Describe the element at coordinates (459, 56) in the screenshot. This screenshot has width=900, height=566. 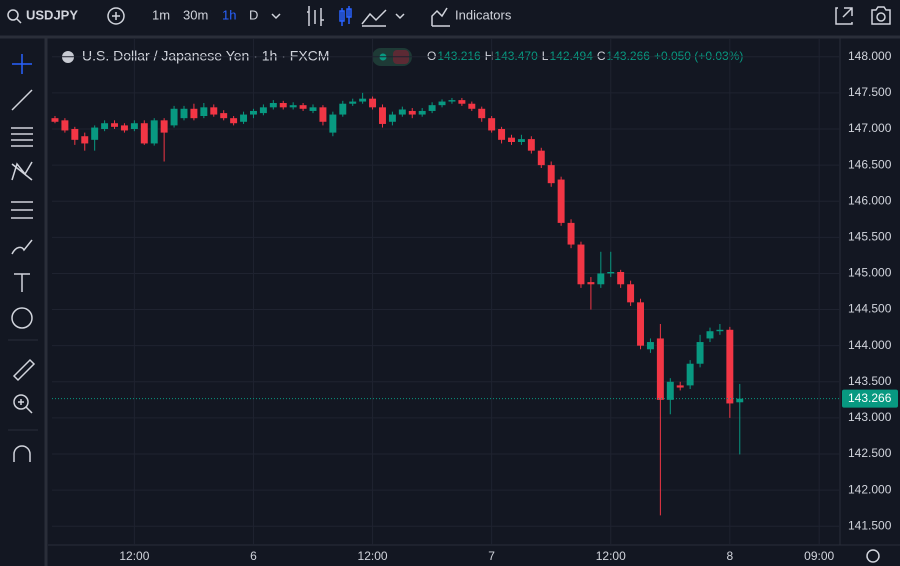
I see `ohlc-value: 143.216` at that location.